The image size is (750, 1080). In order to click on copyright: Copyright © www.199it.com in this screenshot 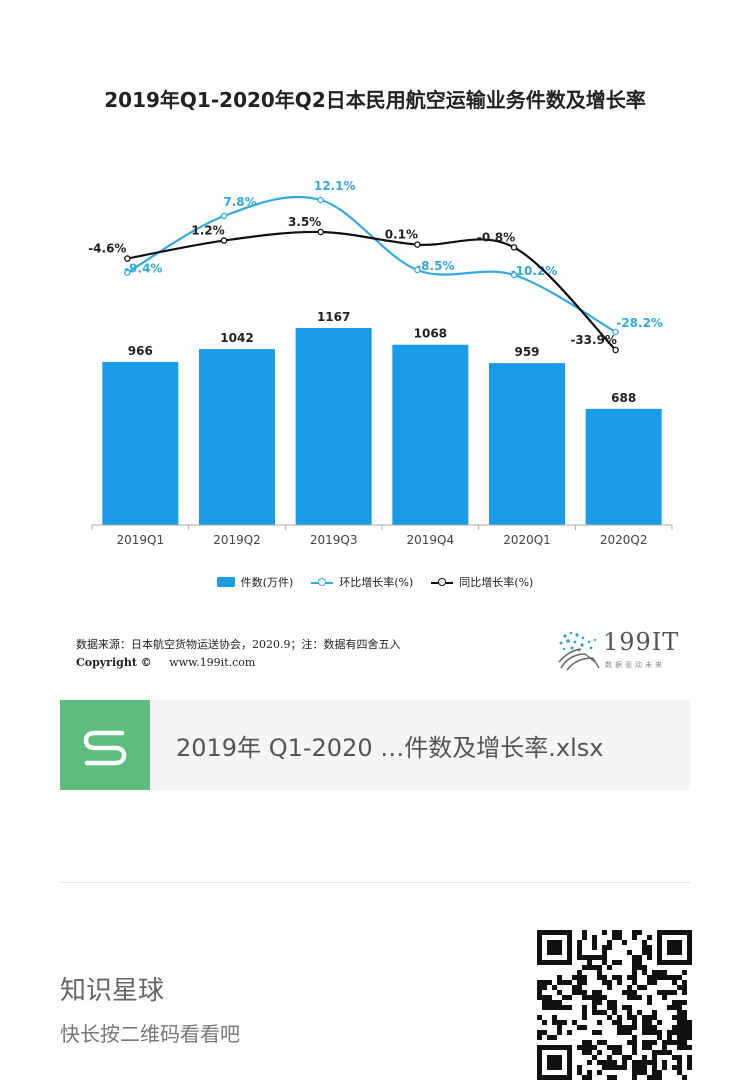, I will do `click(165, 662)`.